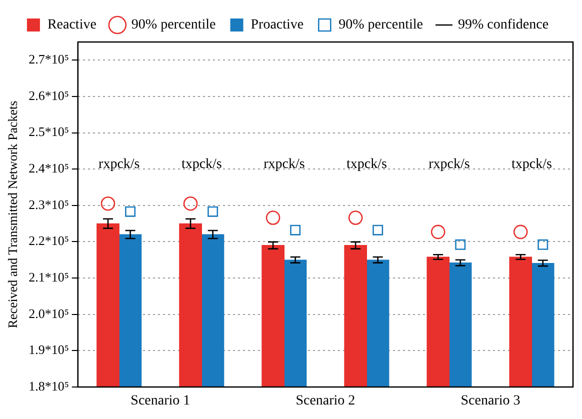  Describe the element at coordinates (12, 214) in the screenshot. I see `y-axis-title: Received and Transmitted Network Packets` at that location.